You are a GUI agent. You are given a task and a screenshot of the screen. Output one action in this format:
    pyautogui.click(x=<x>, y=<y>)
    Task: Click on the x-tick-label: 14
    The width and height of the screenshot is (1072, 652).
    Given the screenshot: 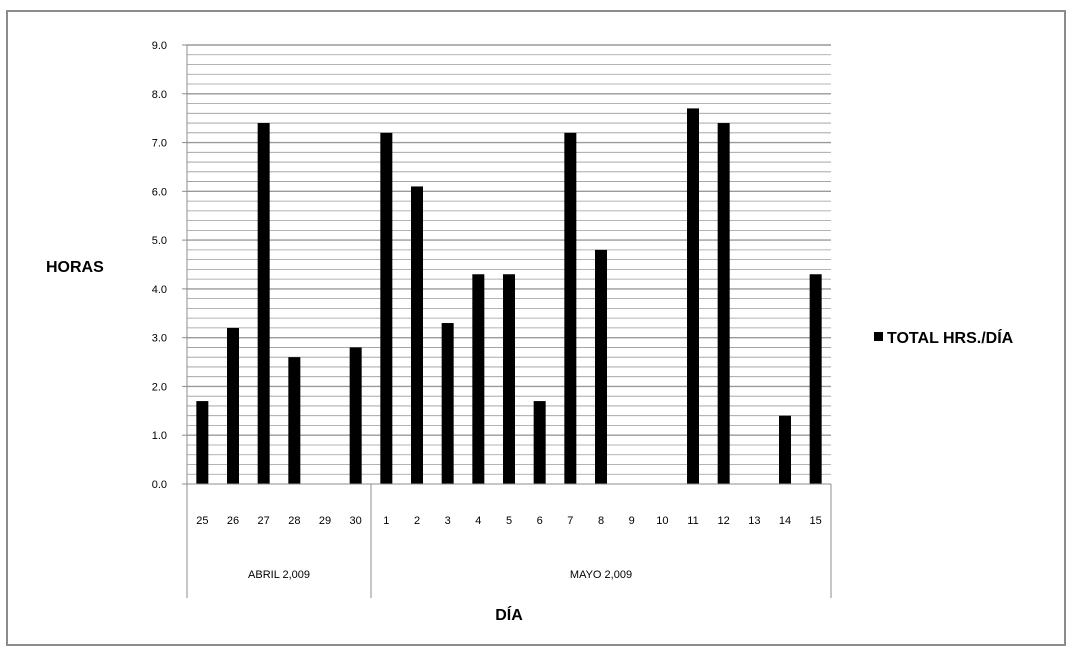 What is the action you would take?
    pyautogui.click(x=785, y=521)
    